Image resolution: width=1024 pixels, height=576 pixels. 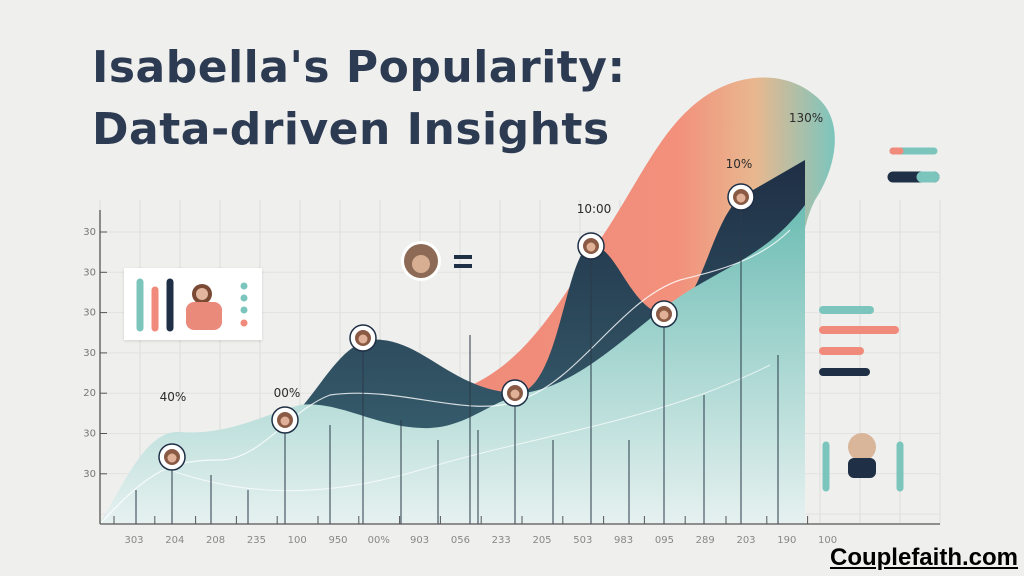 I want to click on x-tick-label: 503, so click(x=582, y=540).